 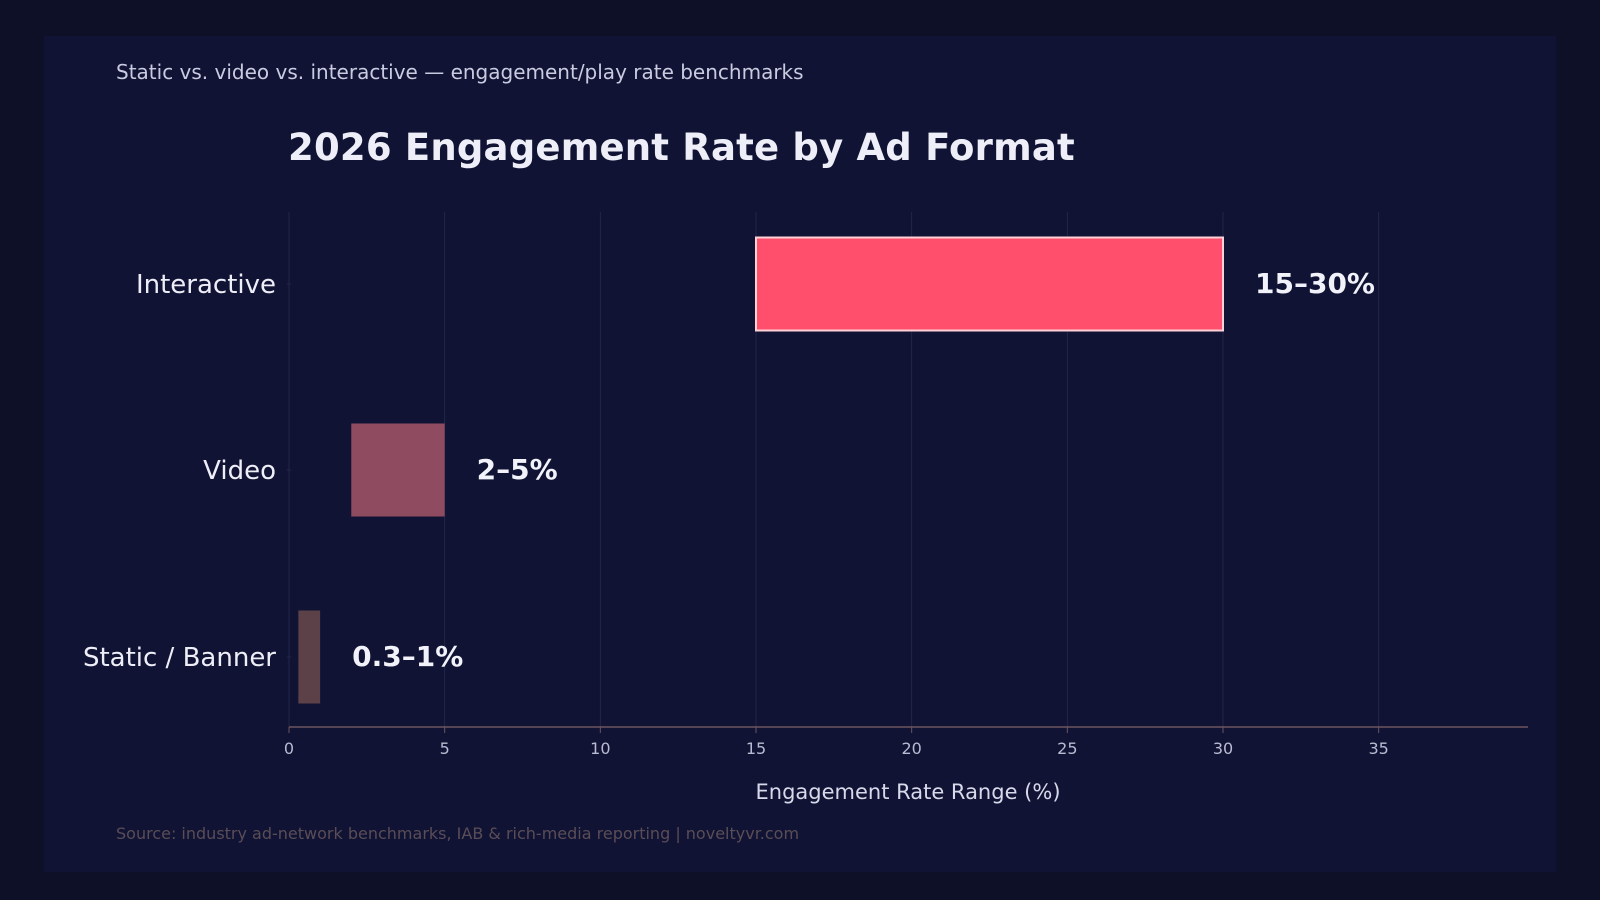 I want to click on data-label: 0.3–1%, so click(x=407, y=656).